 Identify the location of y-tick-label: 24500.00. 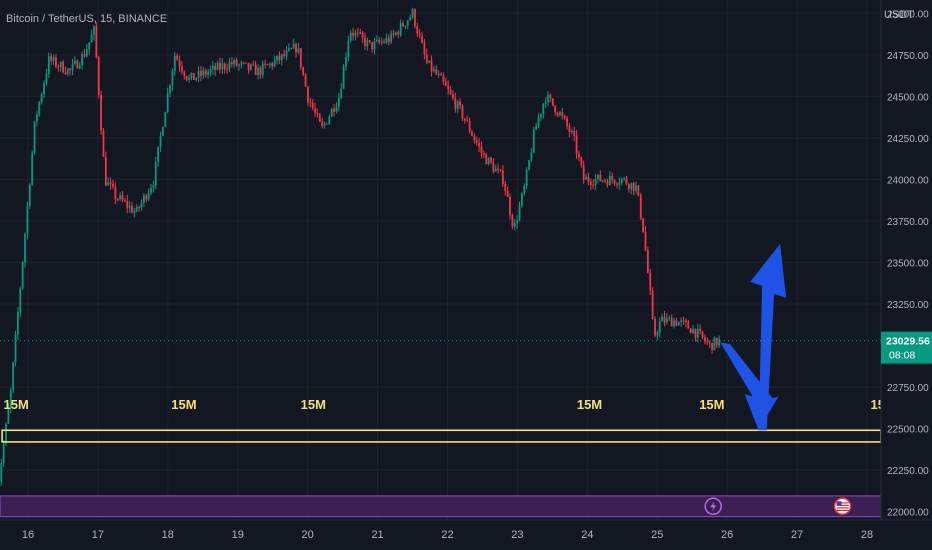
(908, 97).